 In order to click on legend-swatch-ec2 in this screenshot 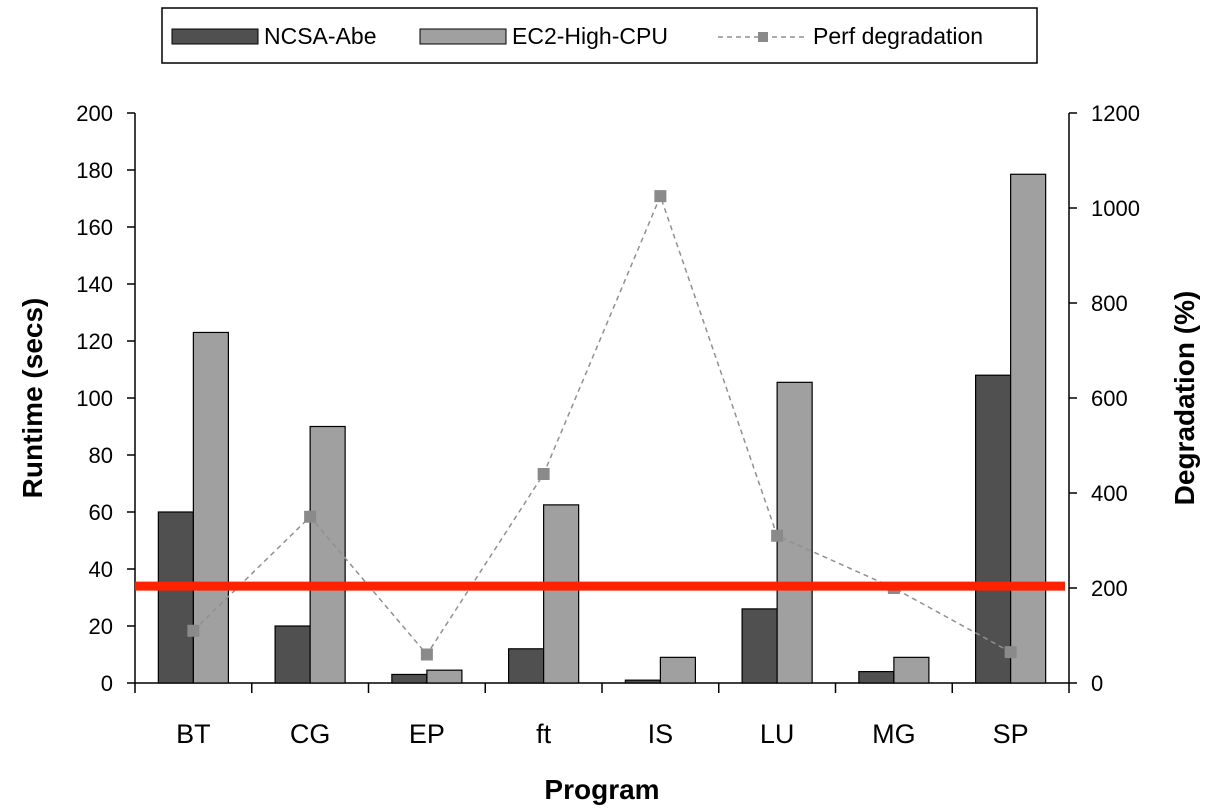, I will do `click(463, 36)`.